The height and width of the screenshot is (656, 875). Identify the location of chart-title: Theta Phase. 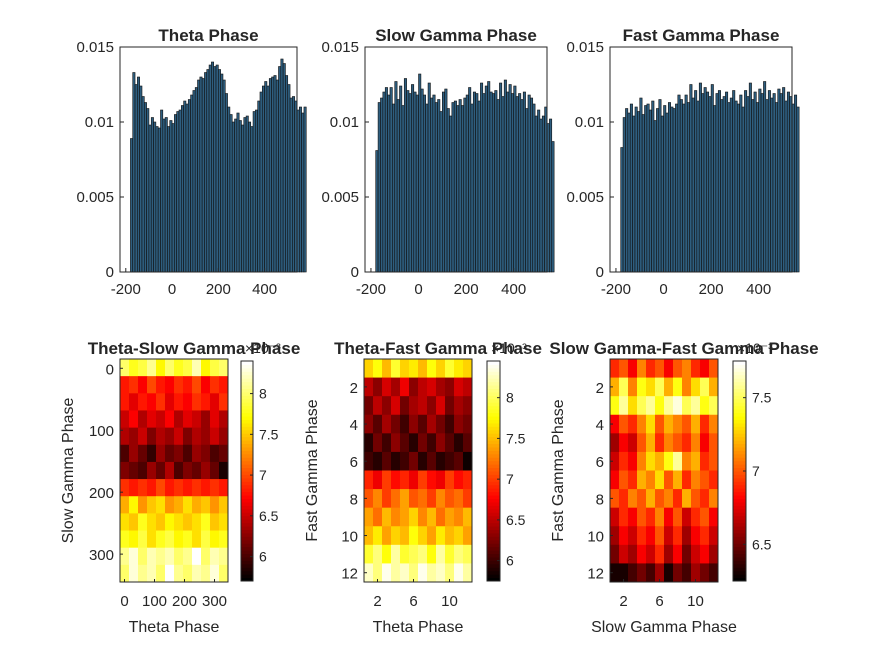
(208, 35).